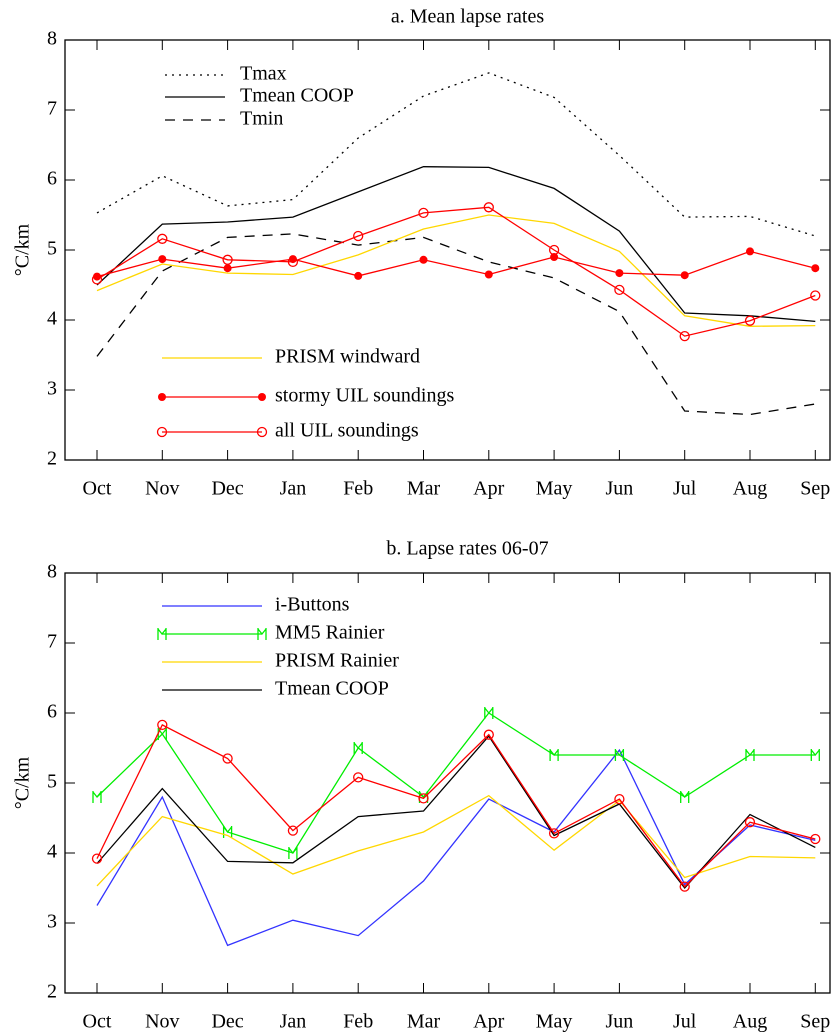  Describe the element at coordinates (488, 1022) in the screenshot. I see `x-tick-label: Apr` at that location.